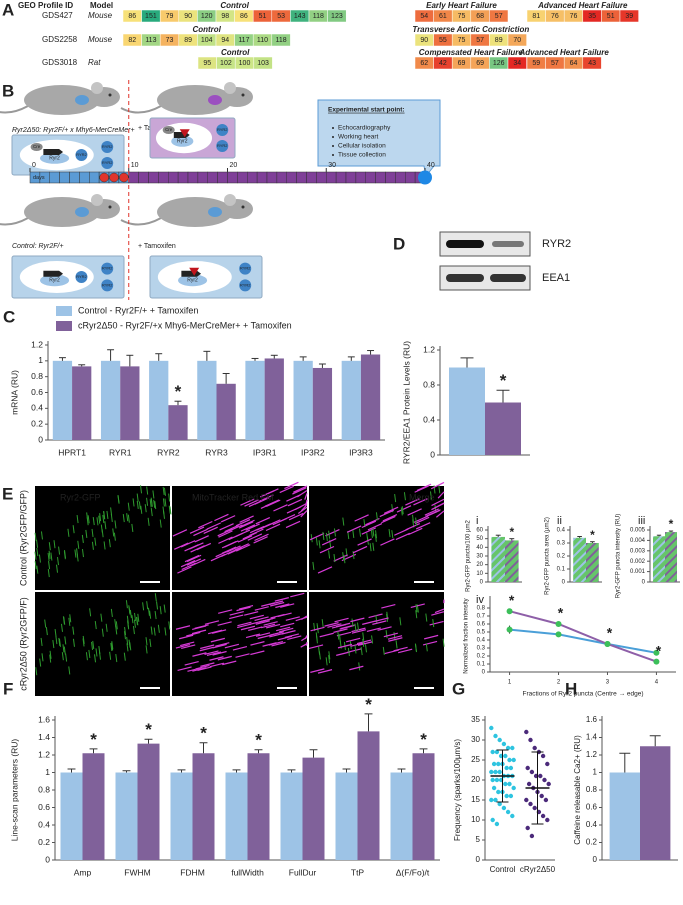  I want to click on panel-label: G, so click(458, 688).